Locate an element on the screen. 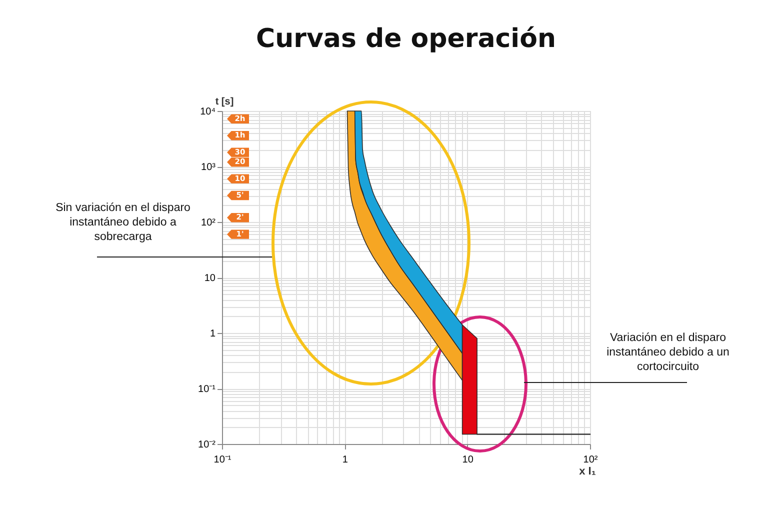  x-tick-label: 10² is located at coordinates (590, 460).